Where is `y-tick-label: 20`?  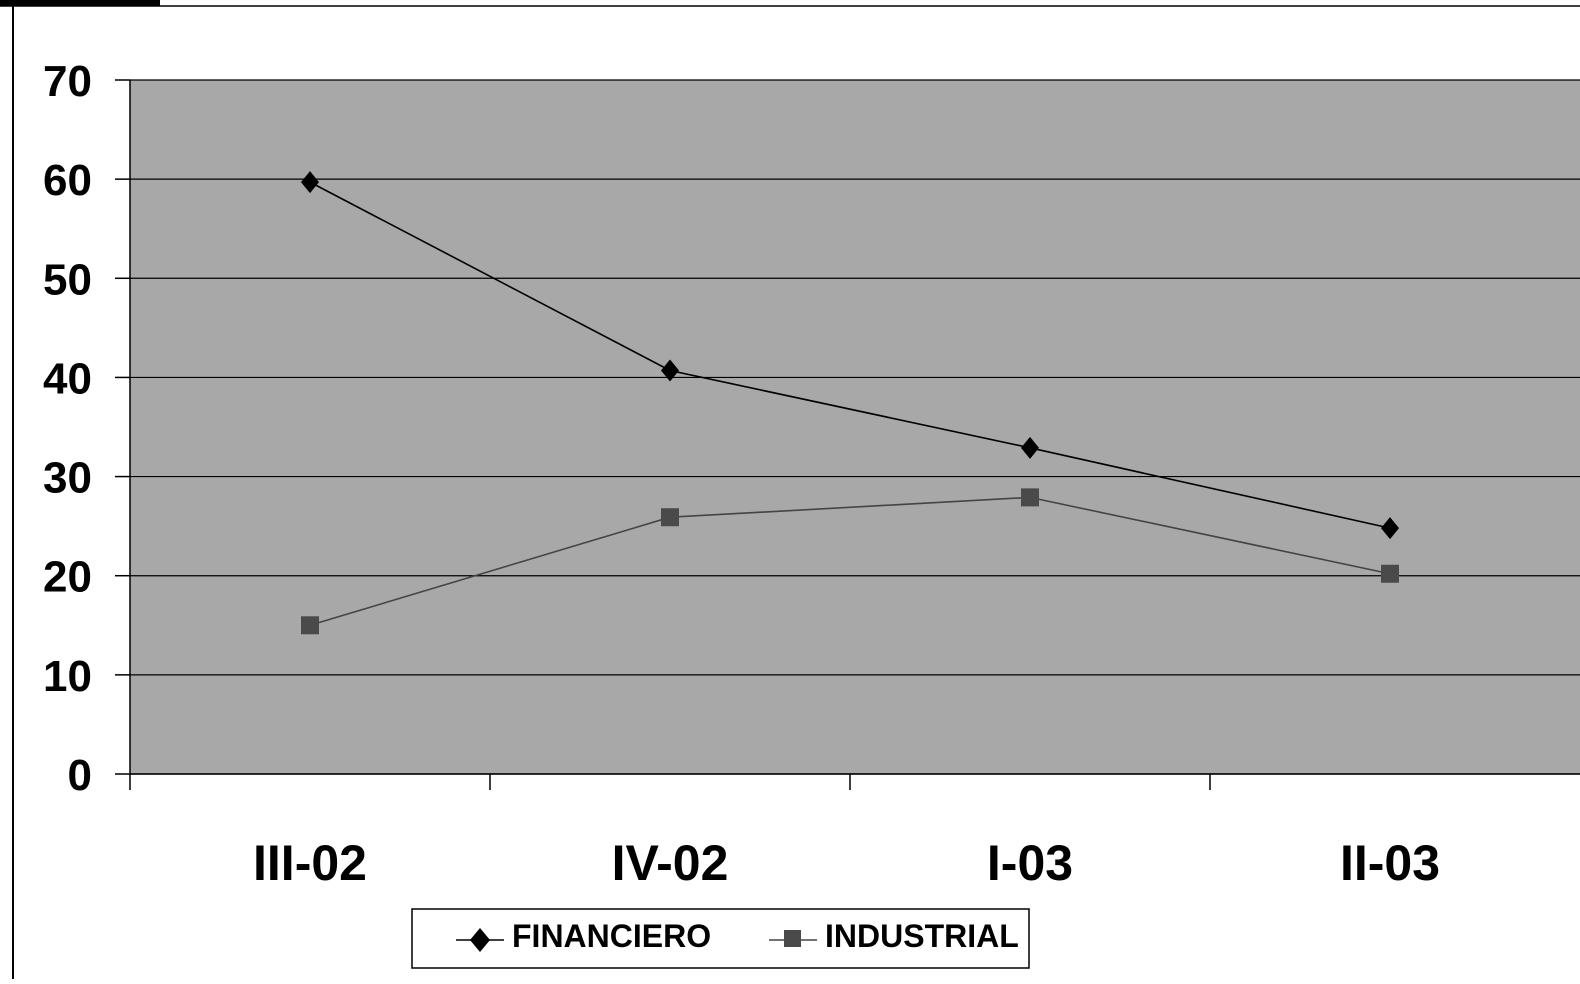
y-tick-label: 20 is located at coordinates (67, 577).